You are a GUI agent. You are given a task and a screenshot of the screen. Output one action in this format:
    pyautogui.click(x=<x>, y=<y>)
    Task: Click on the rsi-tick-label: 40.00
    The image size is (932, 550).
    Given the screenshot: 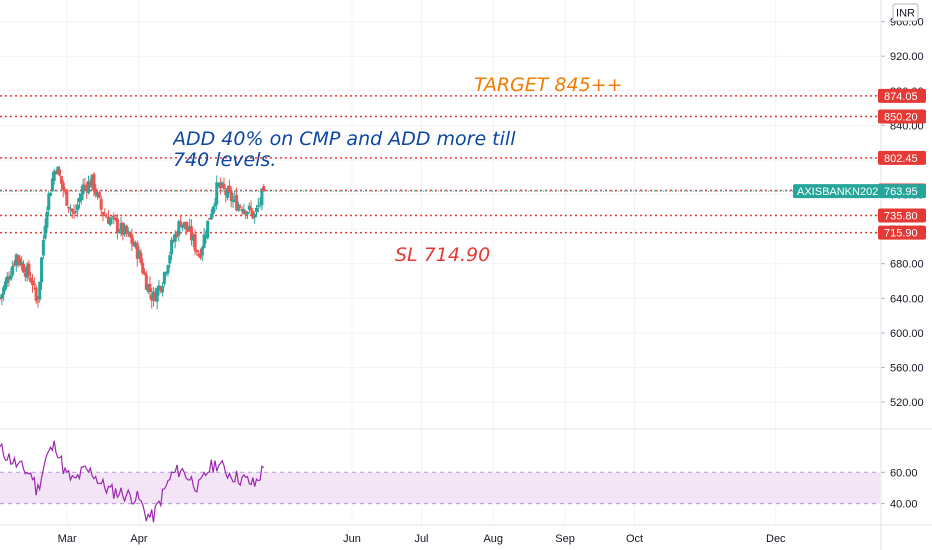 What is the action you would take?
    pyautogui.click(x=904, y=505)
    